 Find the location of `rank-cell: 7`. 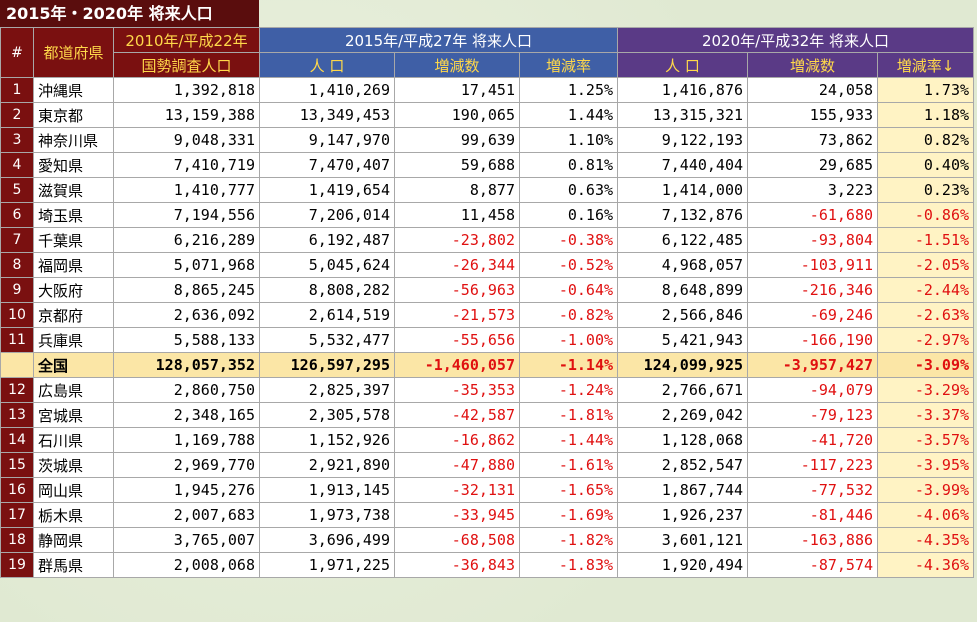

rank-cell: 7 is located at coordinates (17, 240).